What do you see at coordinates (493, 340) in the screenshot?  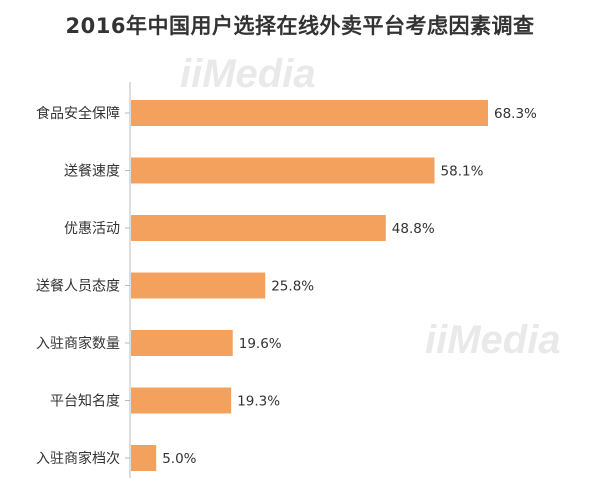 I see `watermark-bottom: iiMedia` at bounding box center [493, 340].